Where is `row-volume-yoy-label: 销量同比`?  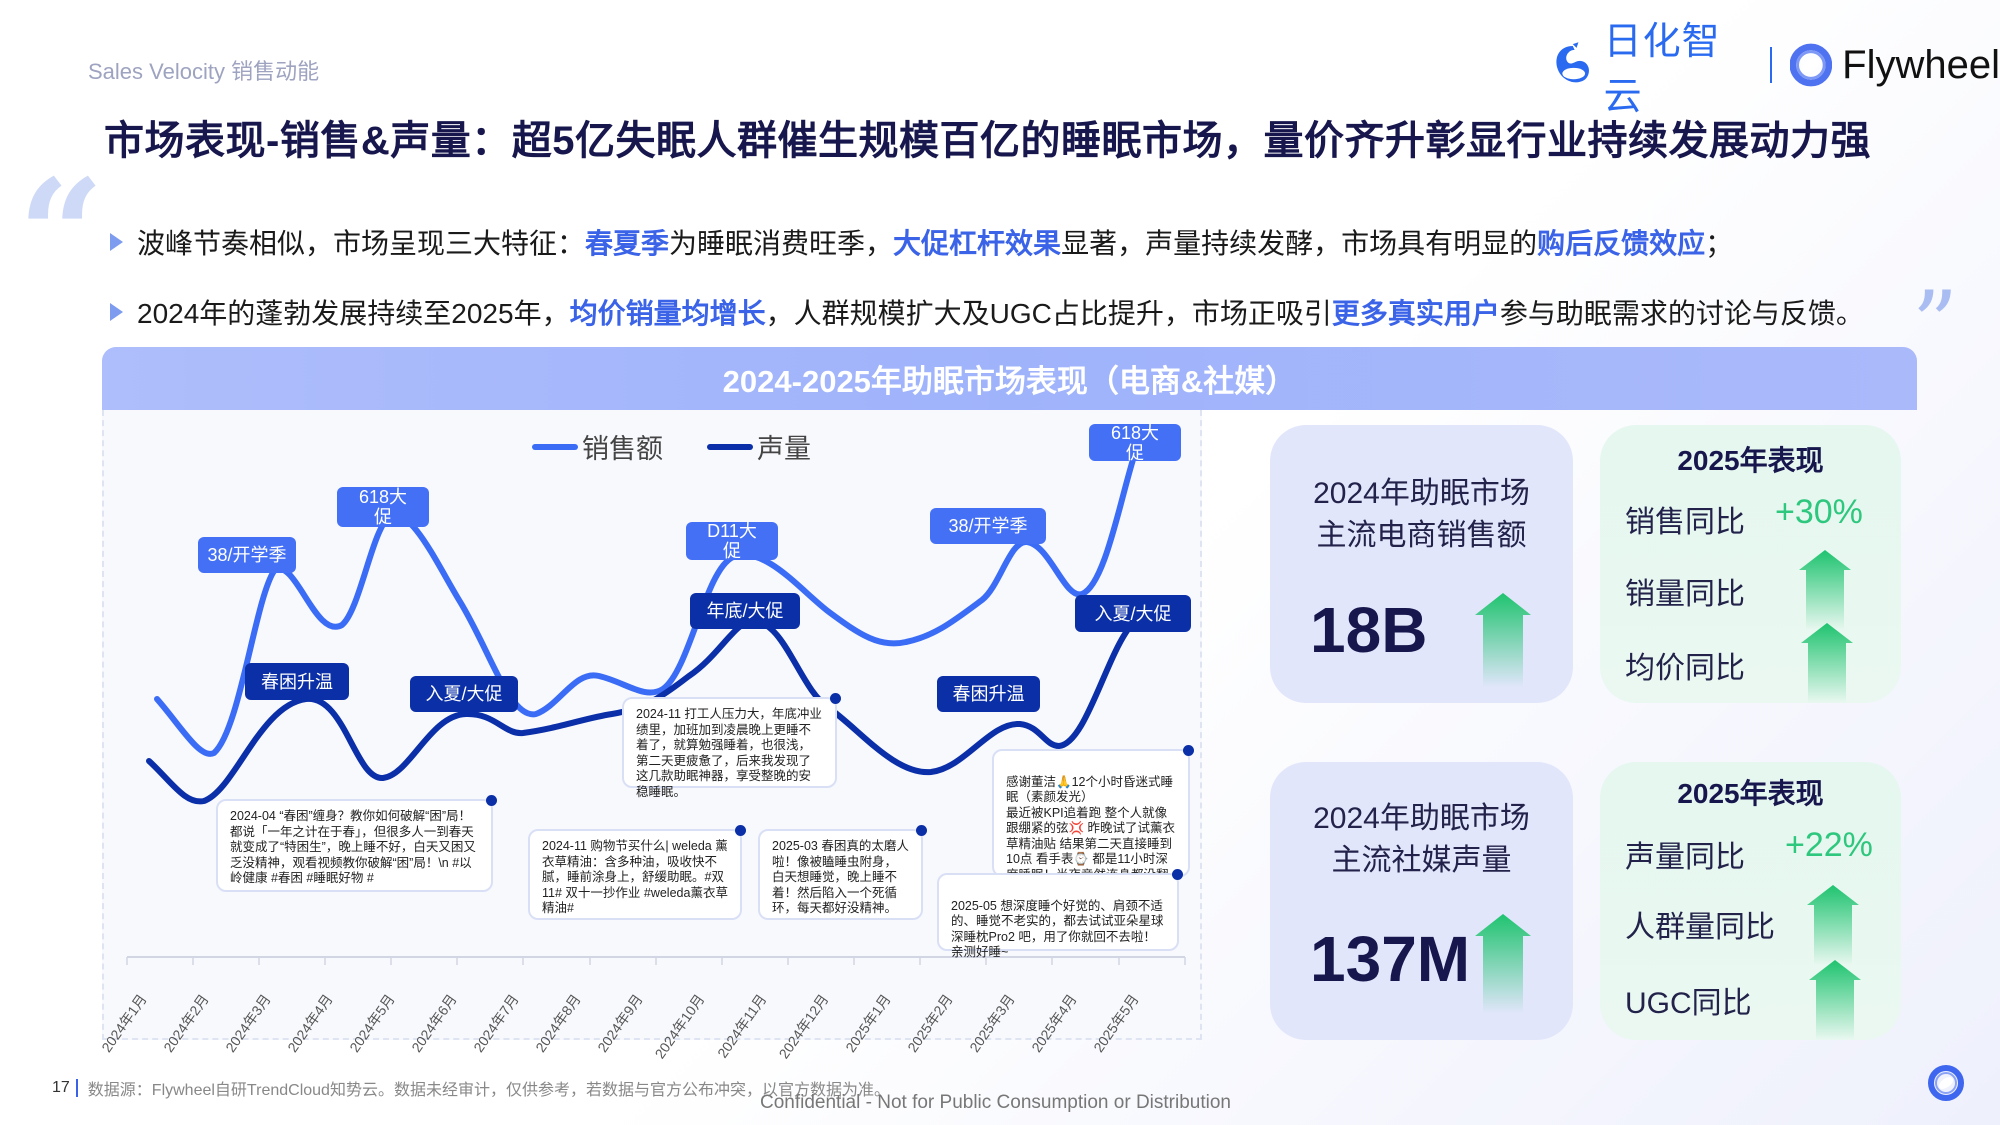 row-volume-yoy-label: 销量同比 is located at coordinates (1685, 594).